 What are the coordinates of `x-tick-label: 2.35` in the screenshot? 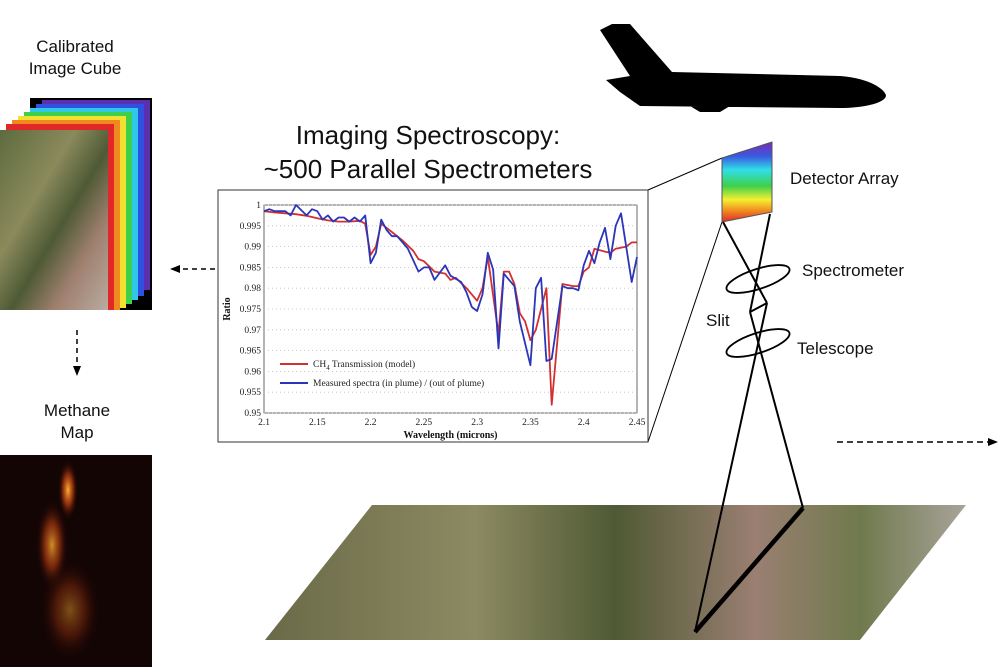 It's located at (530, 423).